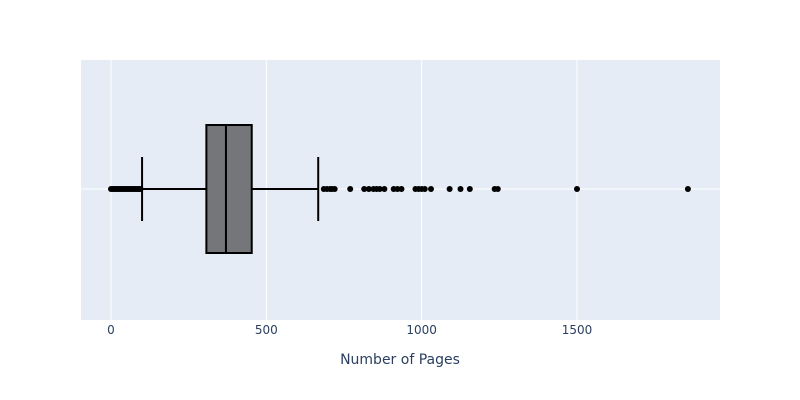  What do you see at coordinates (577, 330) in the screenshot?
I see `x-tick-label: 1500` at bounding box center [577, 330].